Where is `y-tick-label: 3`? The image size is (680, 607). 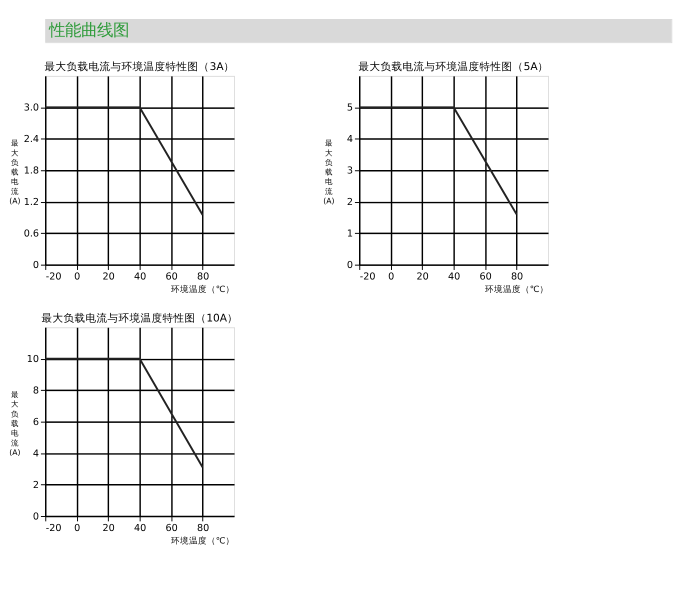 y-tick-label: 3 is located at coordinates (350, 171).